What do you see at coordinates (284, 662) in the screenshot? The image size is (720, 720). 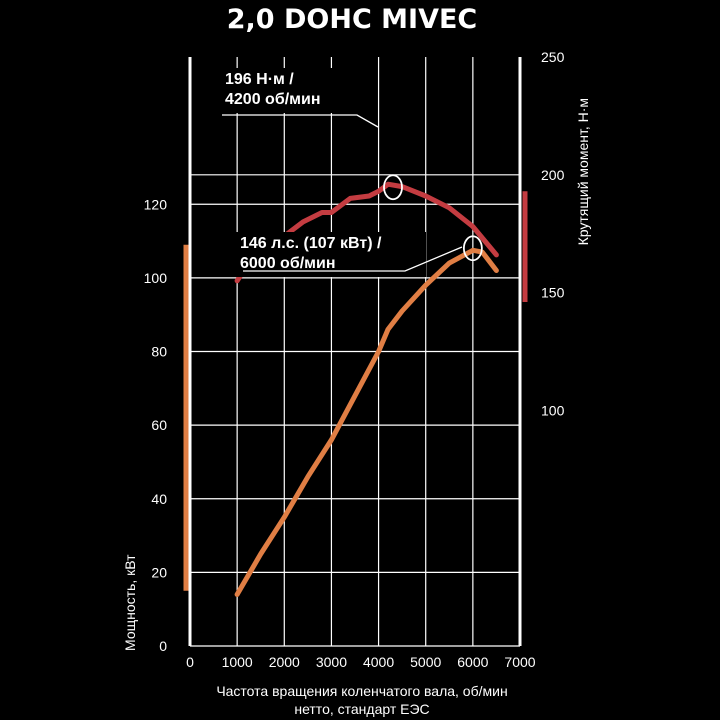 I see `x-tick-label-2000: 2000` at bounding box center [284, 662].